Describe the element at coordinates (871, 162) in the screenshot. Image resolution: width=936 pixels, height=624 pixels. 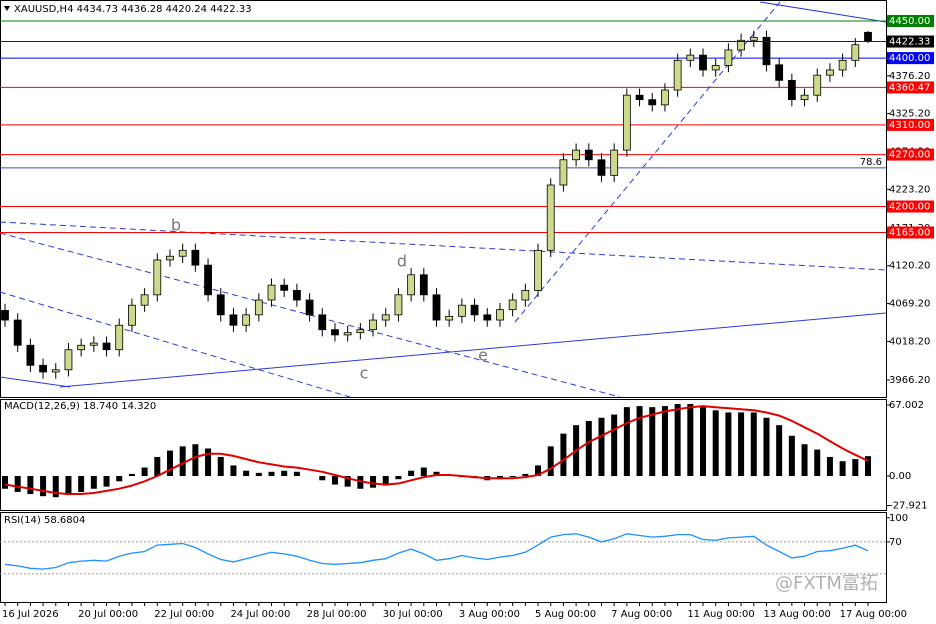
I see `fib-label: 78.6` at that location.